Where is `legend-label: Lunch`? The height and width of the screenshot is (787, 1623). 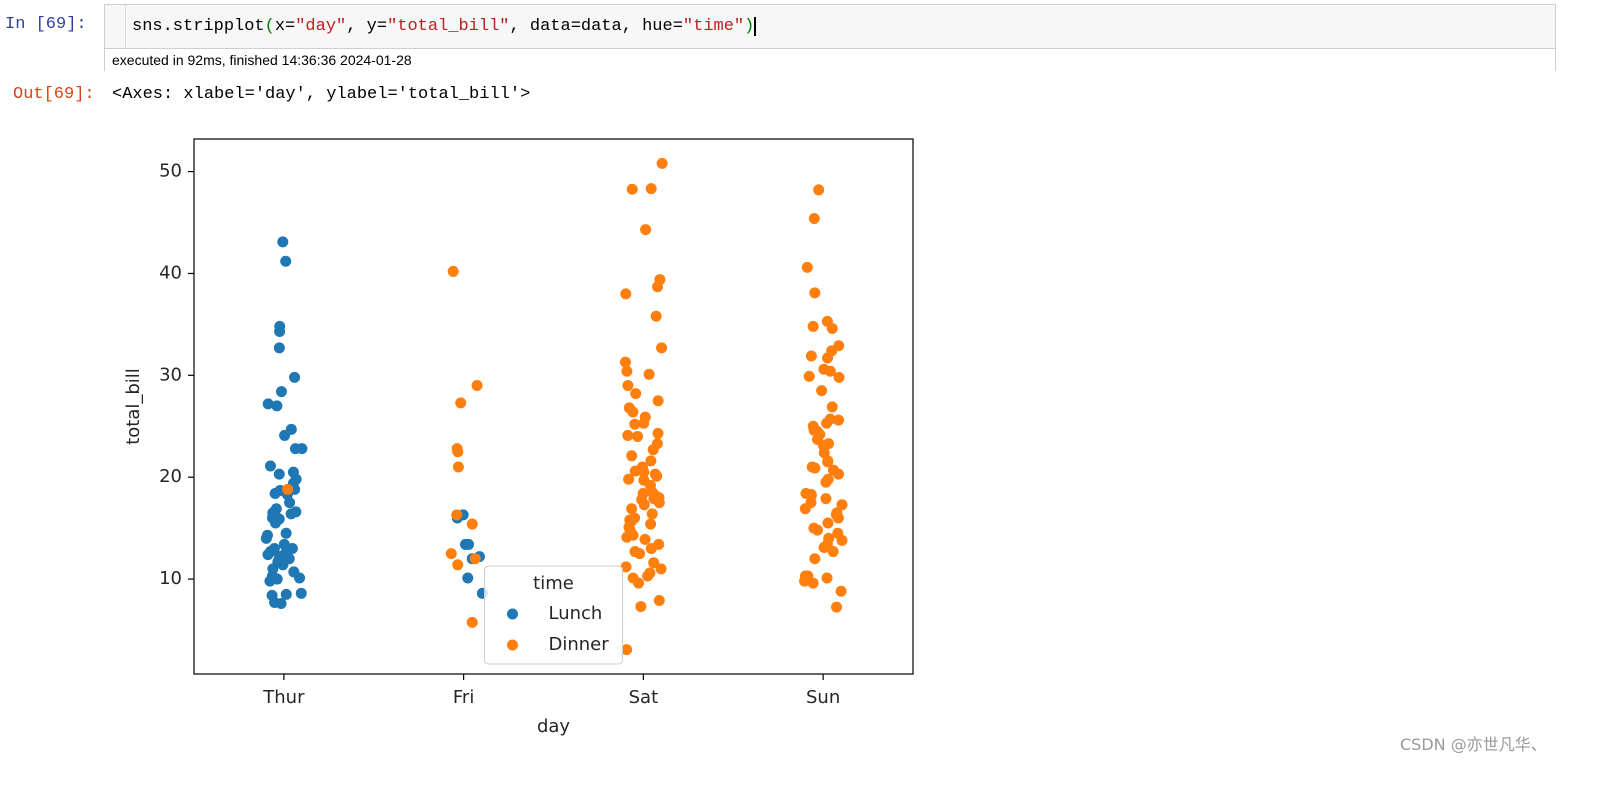 legend-label: Lunch is located at coordinates (576, 613).